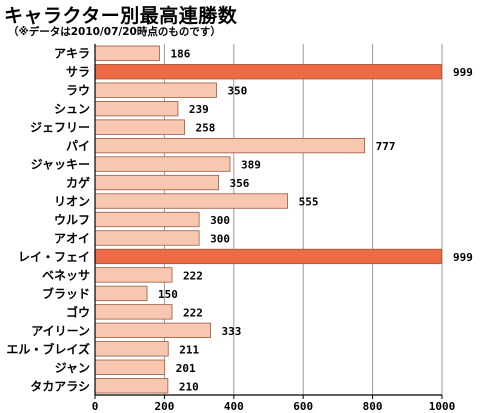 Image resolution: width=480 pixels, height=413 pixels. Describe the element at coordinates (72, 238) in the screenshot. I see `category-label: アオイ` at that location.